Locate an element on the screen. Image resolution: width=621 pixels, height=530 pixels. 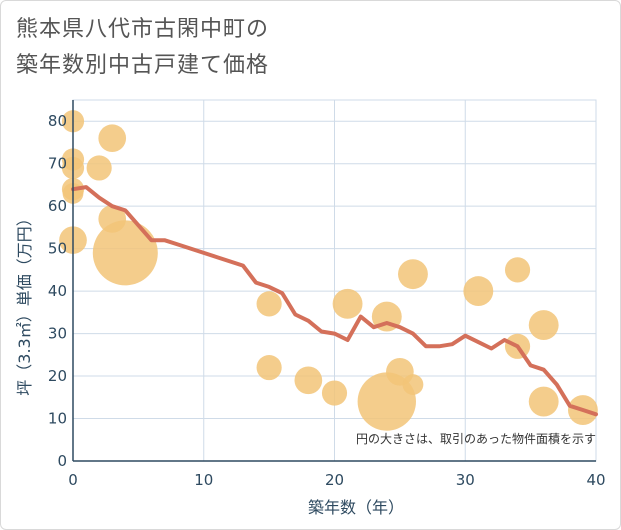
chart-title: 熊本県八代市古閑中町の 築年数別中古戸建て価格 is located at coordinates (142, 48).